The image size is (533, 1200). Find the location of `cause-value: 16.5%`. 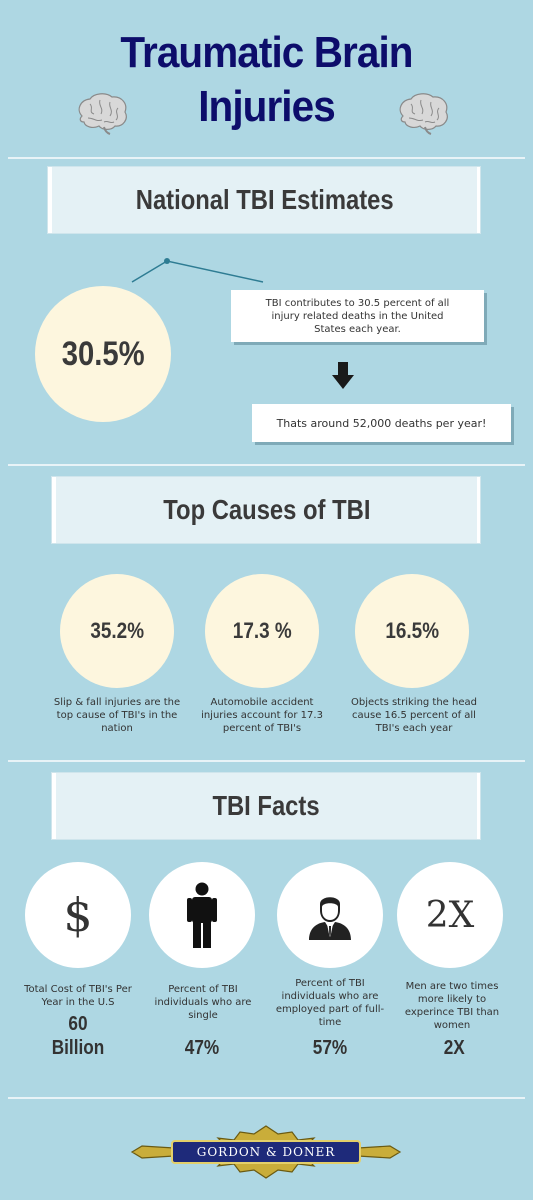

cause-value: 16.5% is located at coordinates (412, 630).